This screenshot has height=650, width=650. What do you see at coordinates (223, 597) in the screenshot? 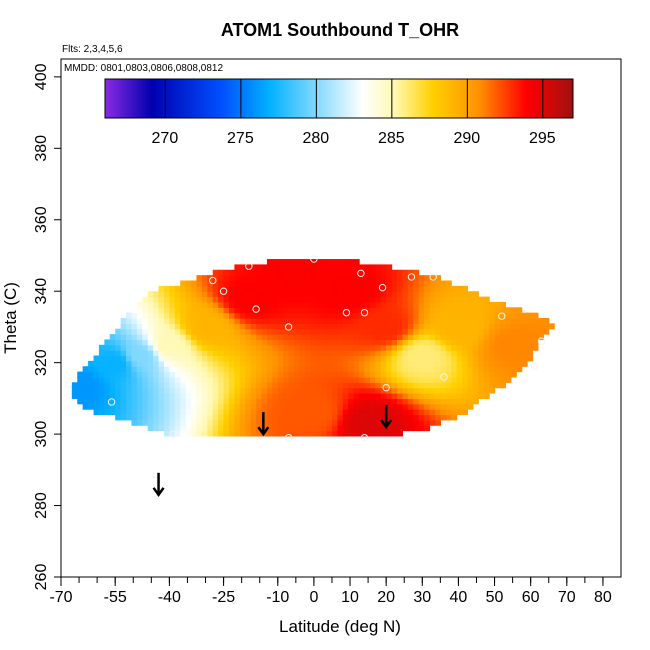
I see `x-tick-label: -25` at bounding box center [223, 597].